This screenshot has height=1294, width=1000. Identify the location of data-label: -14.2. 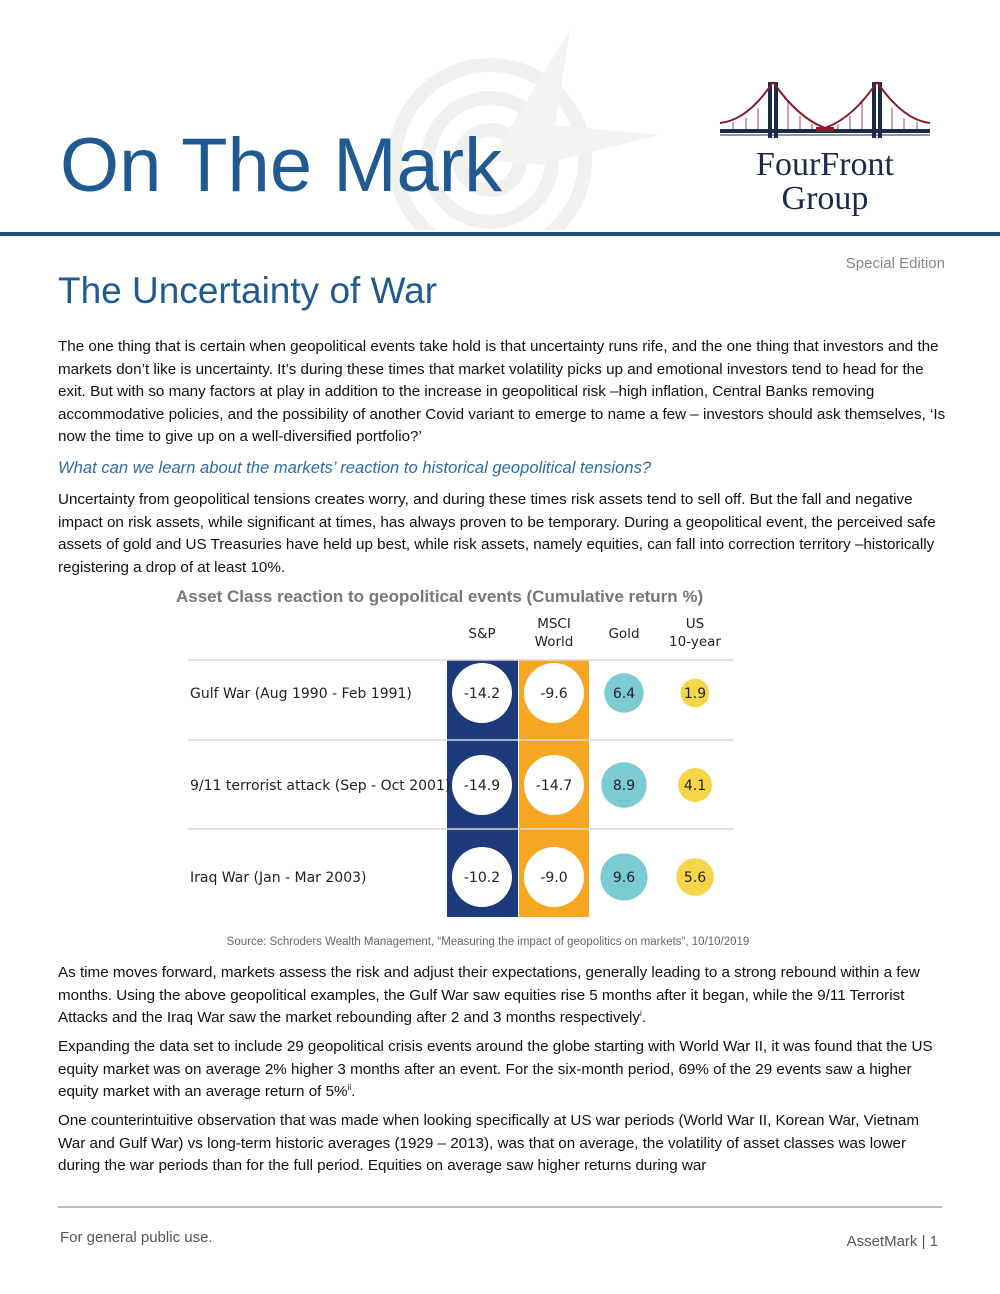
(482, 694).